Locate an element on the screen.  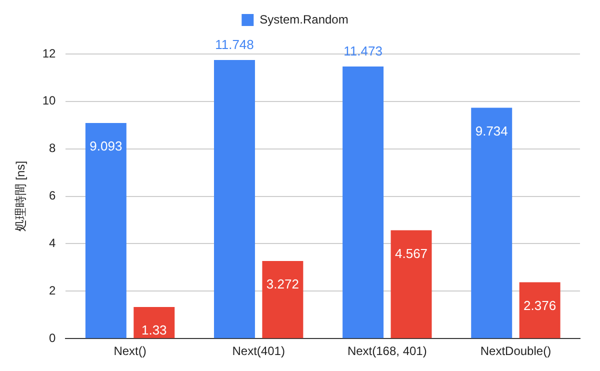
data-label: 1.33 is located at coordinates (154, 330).